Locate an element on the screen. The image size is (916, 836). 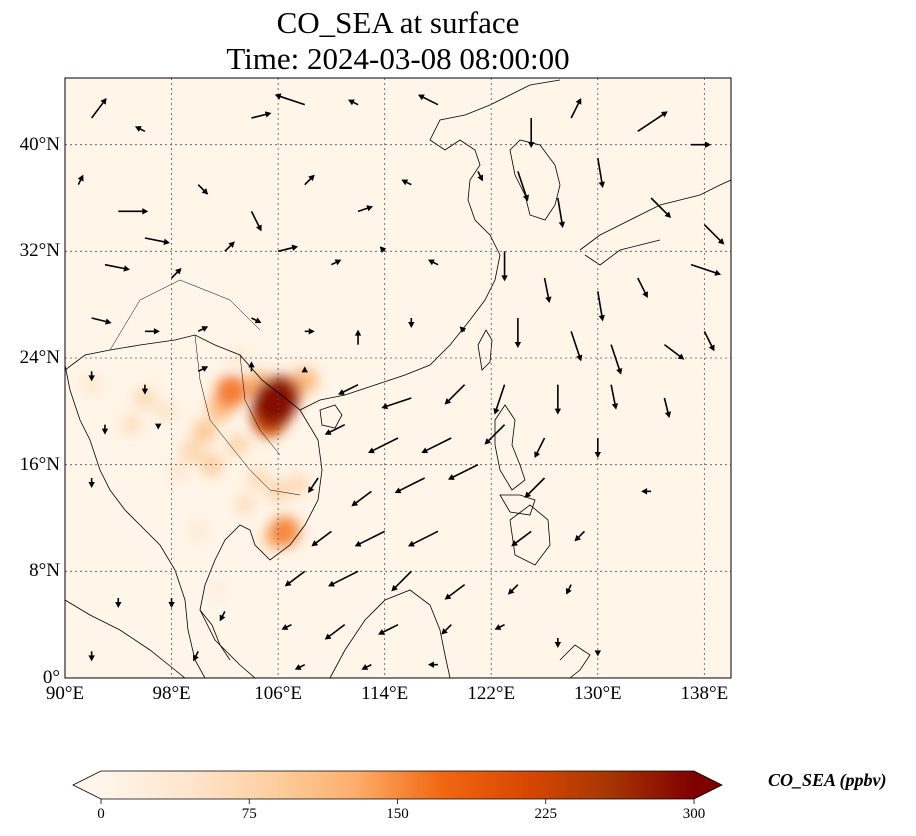
colorbar-title: CO_SEA (ppbv) is located at coordinates (827, 780).